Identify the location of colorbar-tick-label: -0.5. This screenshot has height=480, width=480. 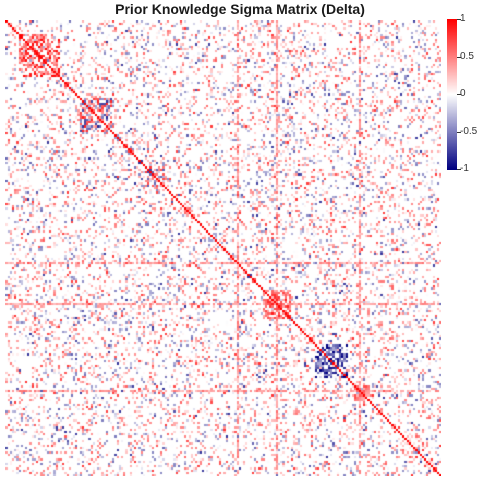
(469, 131).